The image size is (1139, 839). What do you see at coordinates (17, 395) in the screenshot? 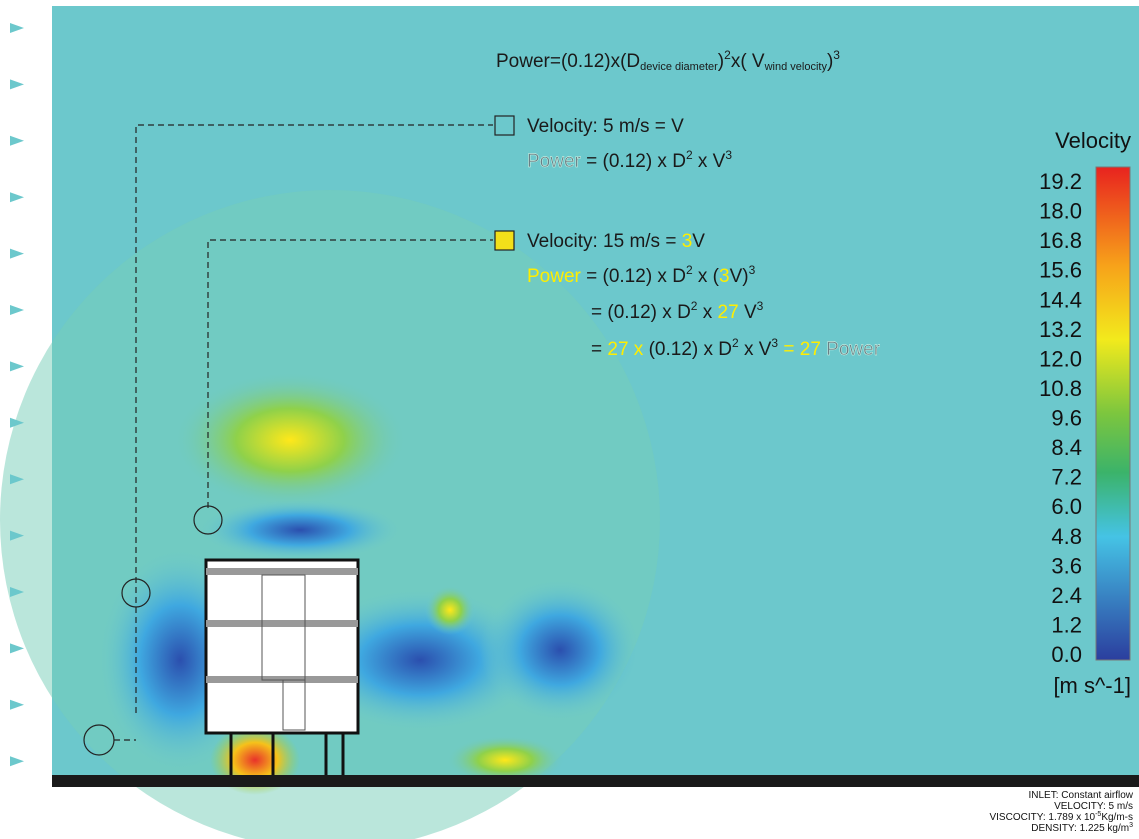
I see `inlet-arrows` at bounding box center [17, 395].